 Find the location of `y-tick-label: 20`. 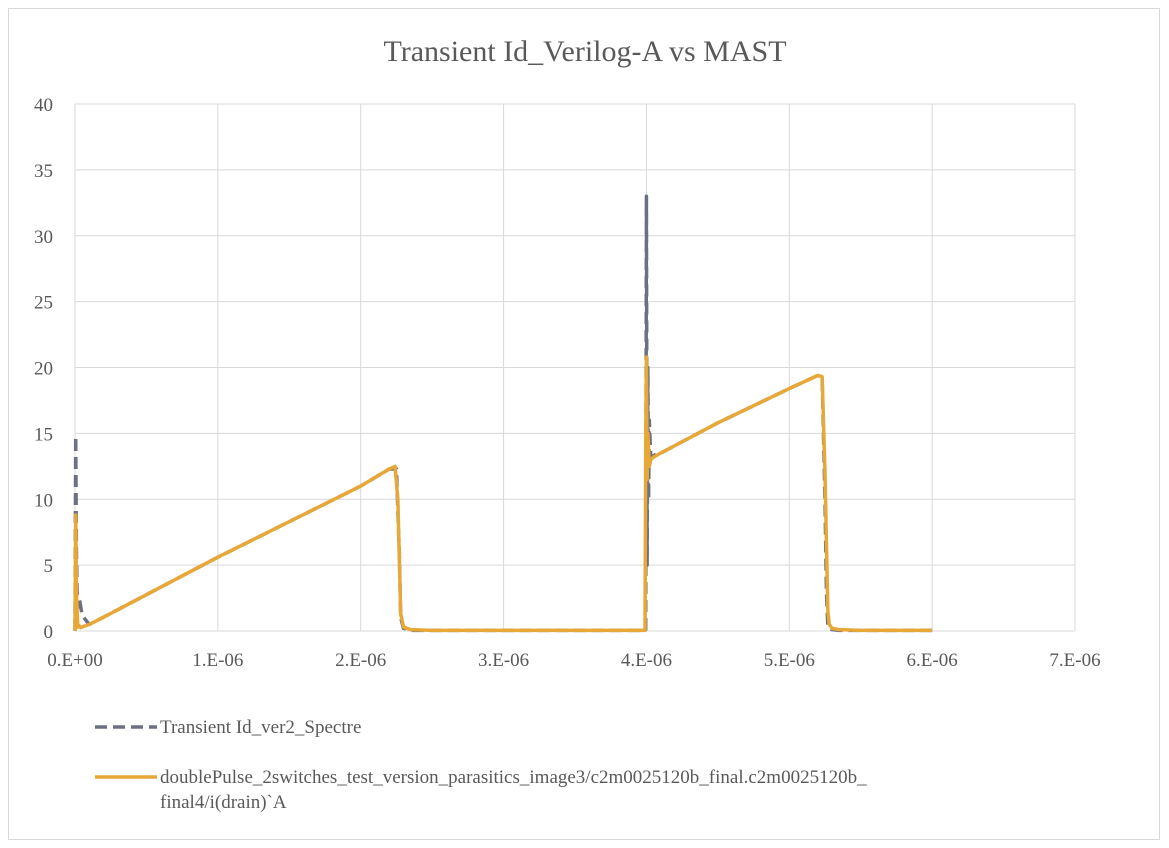

y-tick-label: 20 is located at coordinates (43, 369).